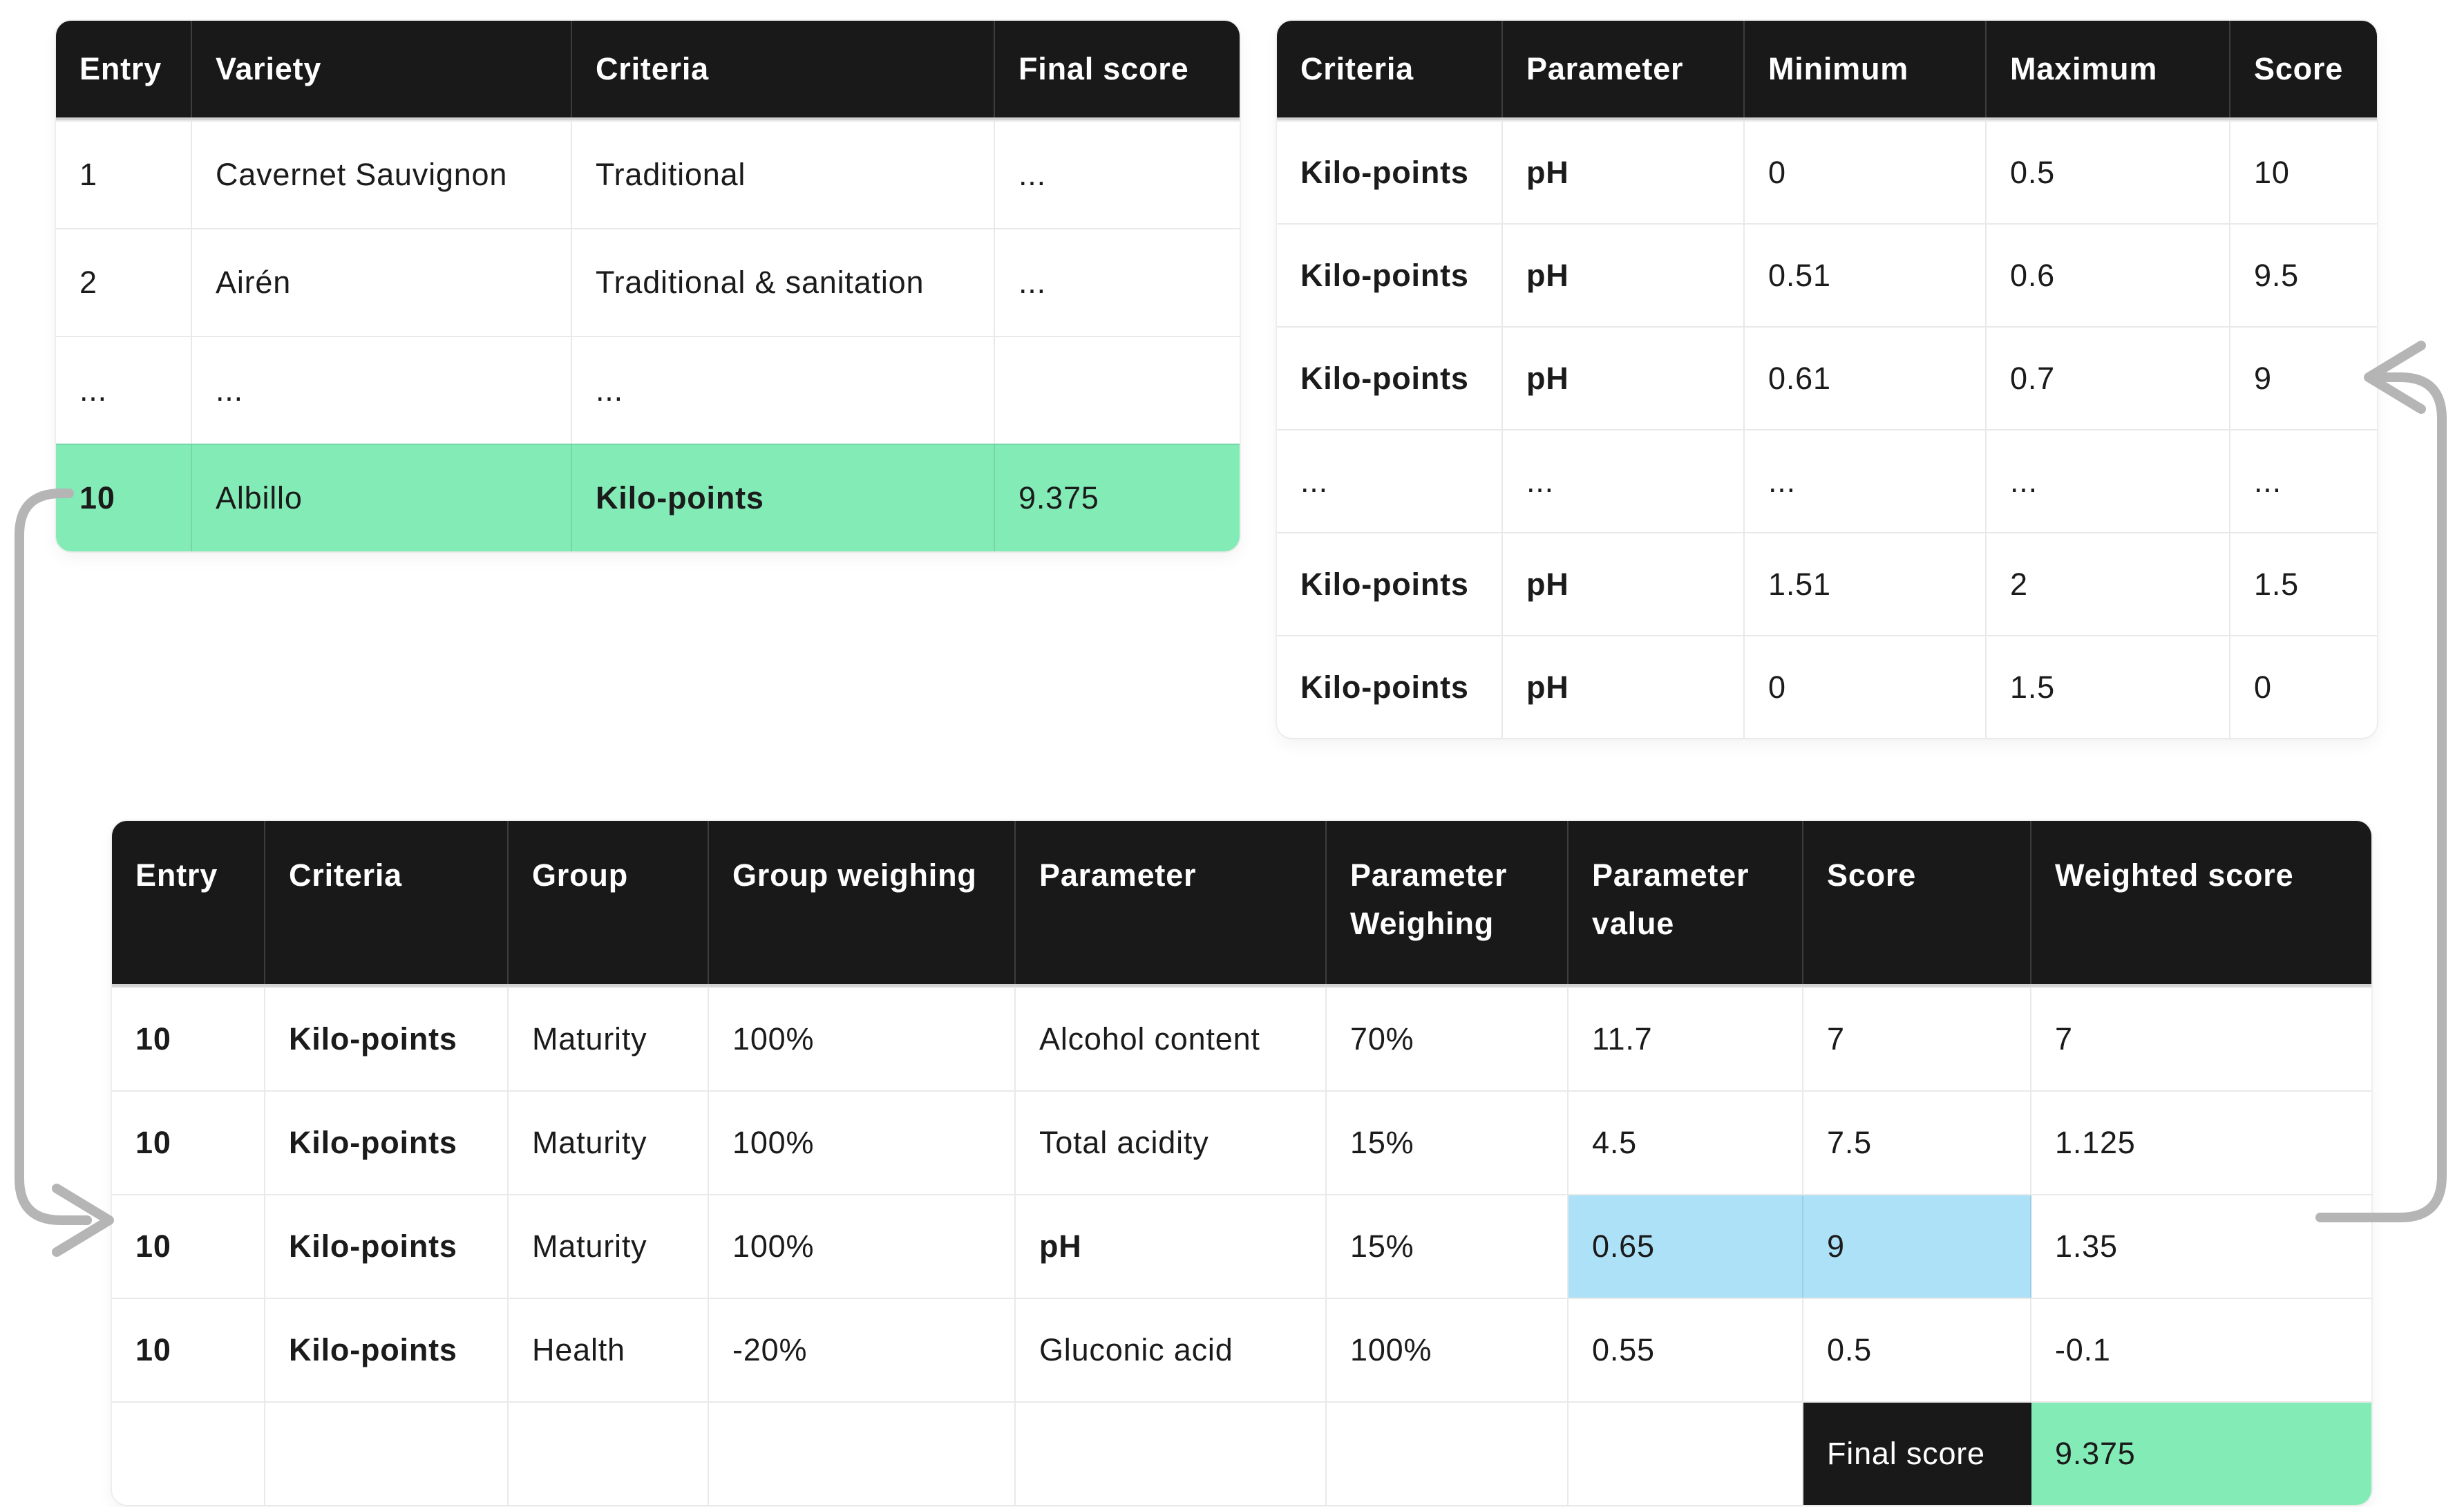  What do you see at coordinates (1448, 1039) in the screenshot?
I see `breakdown-cell-r0-c5: 70%` at bounding box center [1448, 1039].